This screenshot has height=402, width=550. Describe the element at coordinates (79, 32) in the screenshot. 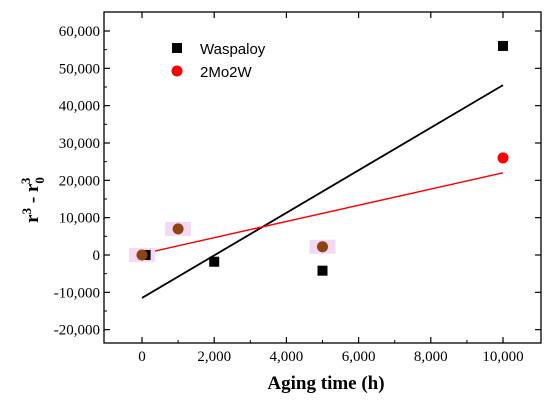

I see `y-tick-label: 60,000` at that location.